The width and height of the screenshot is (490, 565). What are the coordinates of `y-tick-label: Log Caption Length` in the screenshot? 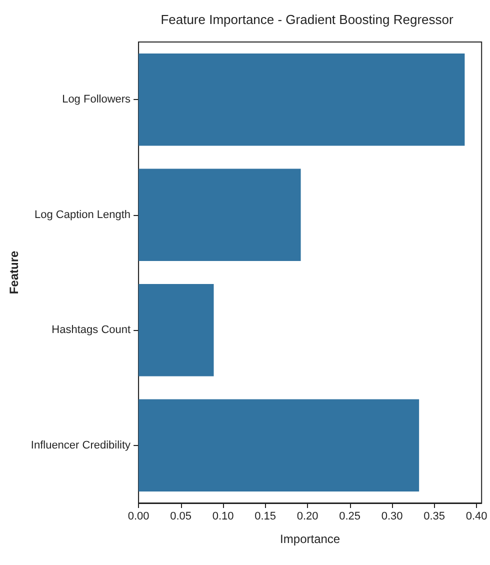 It's located at (82, 214).